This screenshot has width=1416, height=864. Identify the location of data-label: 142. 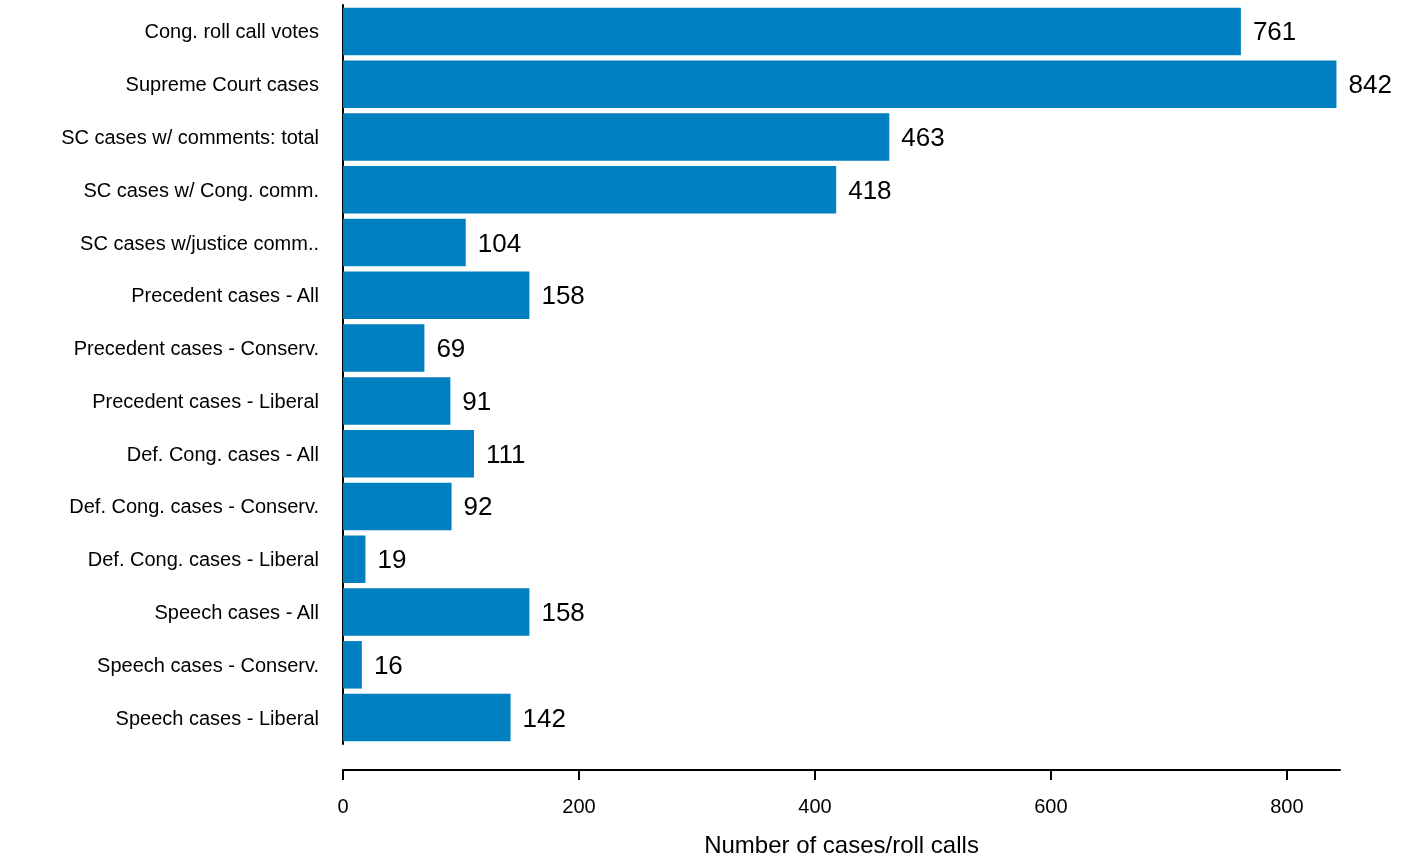
(544, 717).